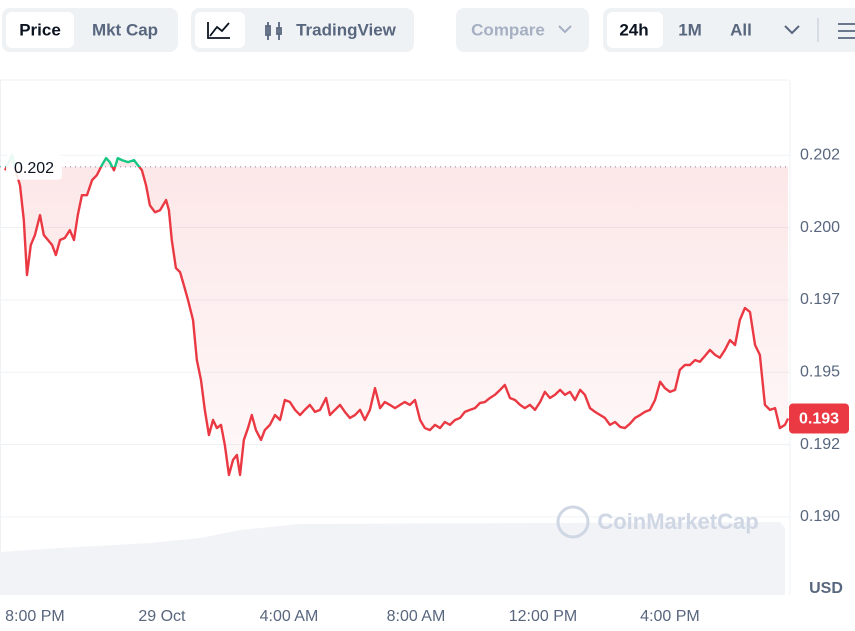 The height and width of the screenshot is (631, 855). Describe the element at coordinates (35, 616) in the screenshot. I see `x-tick-label: 8:00 PM` at that location.